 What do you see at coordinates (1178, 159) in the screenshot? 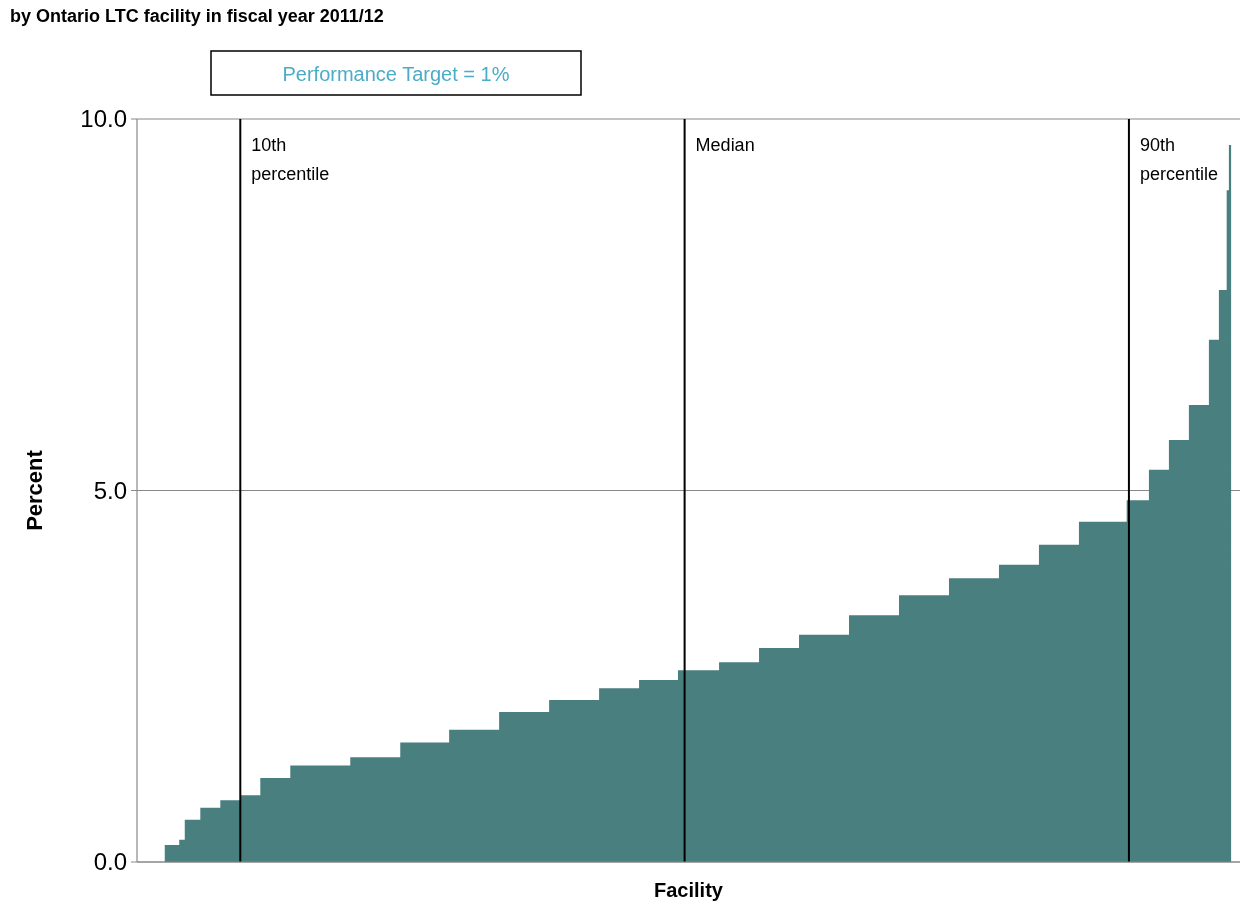
I see `ref-line-label: 90th percentile` at bounding box center [1178, 159].